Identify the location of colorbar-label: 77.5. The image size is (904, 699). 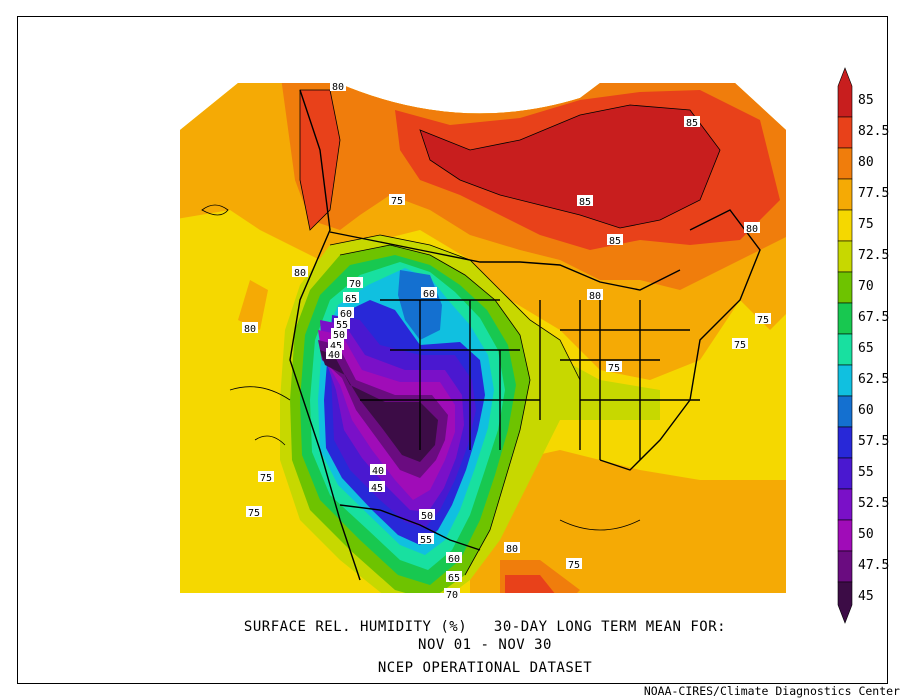
(874, 193).